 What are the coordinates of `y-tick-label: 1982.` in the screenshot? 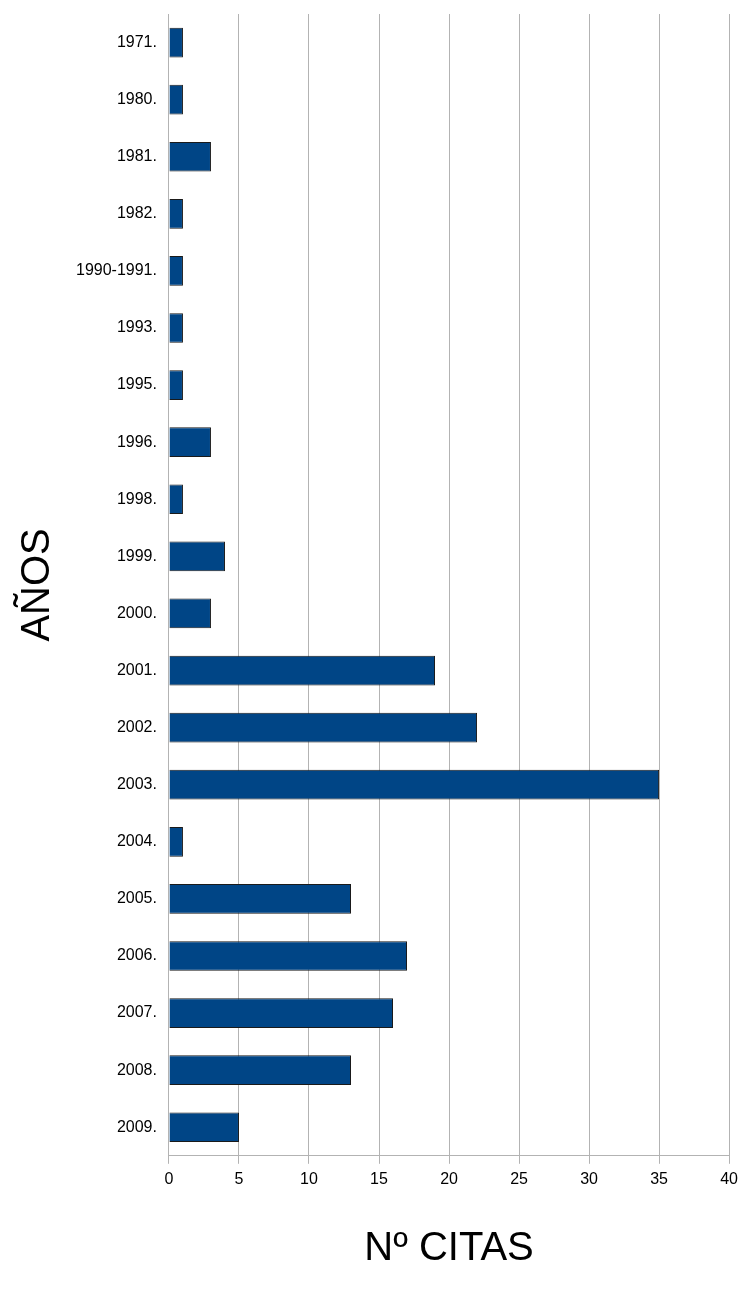 It's located at (136, 213).